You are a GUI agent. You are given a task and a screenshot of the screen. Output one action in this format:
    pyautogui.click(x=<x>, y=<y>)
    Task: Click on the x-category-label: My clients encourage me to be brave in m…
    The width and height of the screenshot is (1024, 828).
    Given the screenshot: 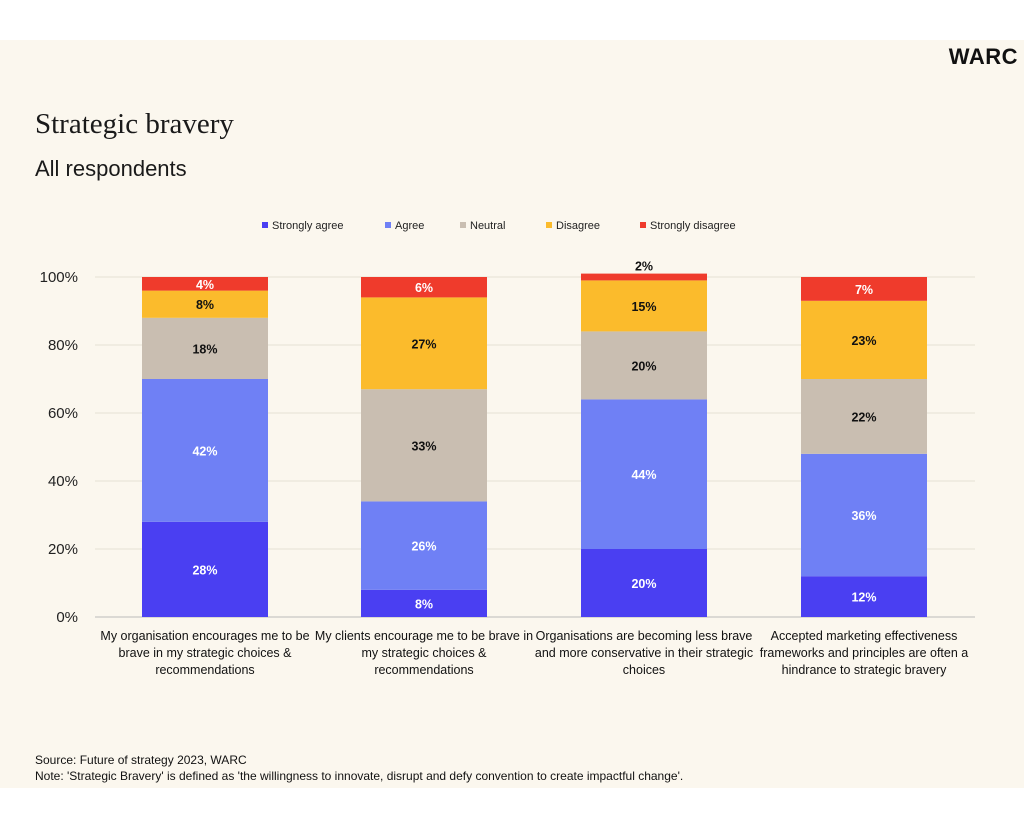 What is the action you would take?
    pyautogui.click(x=424, y=653)
    